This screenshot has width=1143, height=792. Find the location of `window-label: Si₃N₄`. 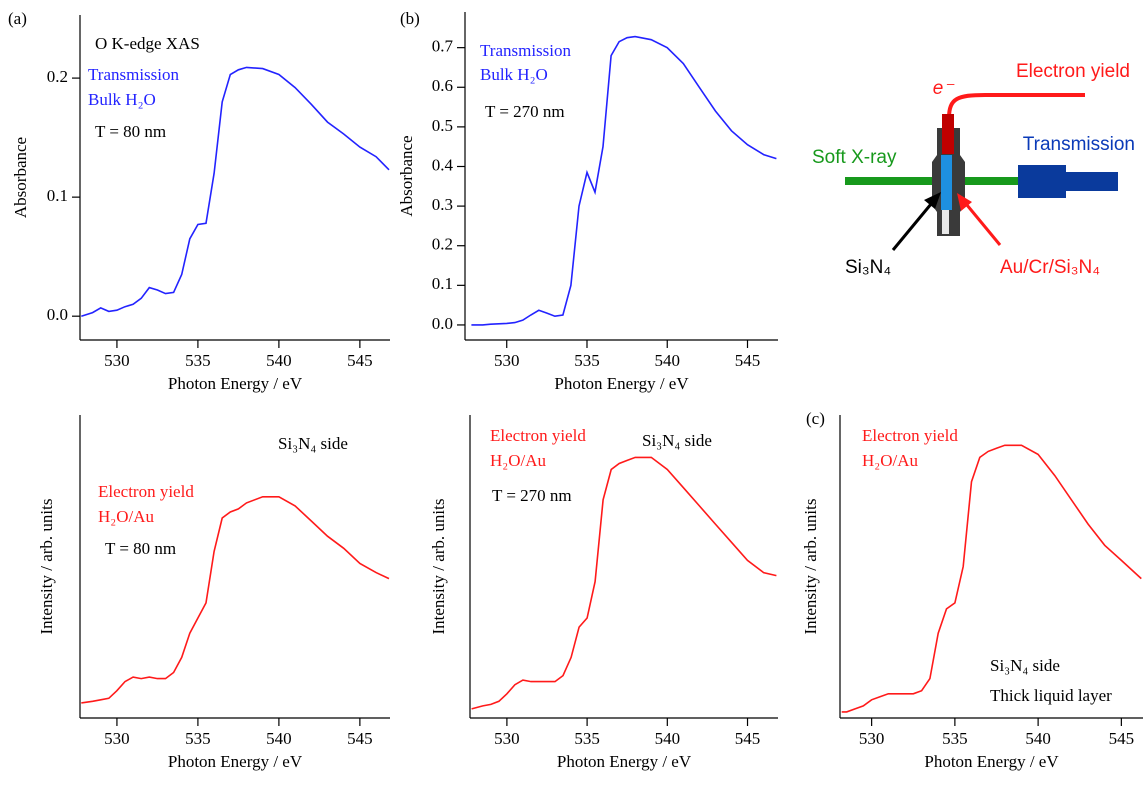

window-label: Si₃N₄ is located at coordinates (868, 267).